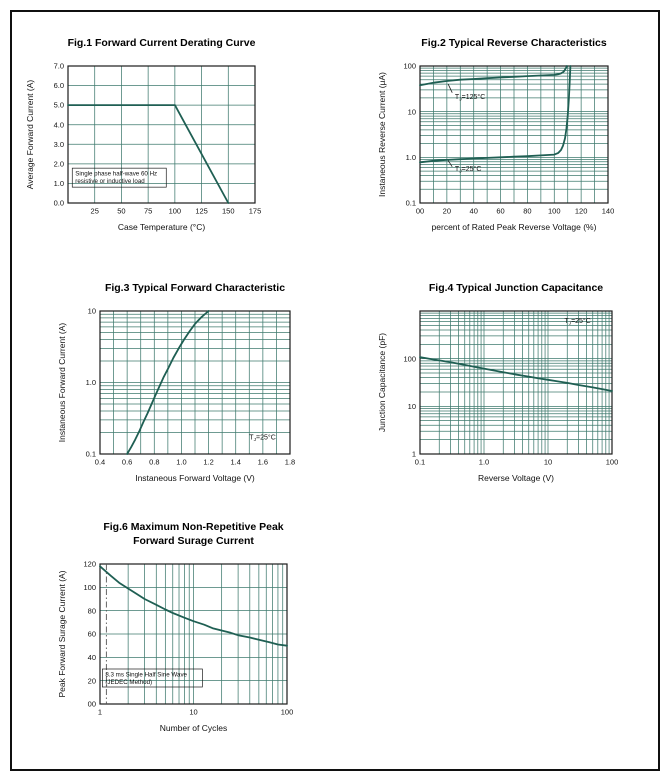  Describe the element at coordinates (290, 462) in the screenshot. I see `svg-text: 1.8` at that location.